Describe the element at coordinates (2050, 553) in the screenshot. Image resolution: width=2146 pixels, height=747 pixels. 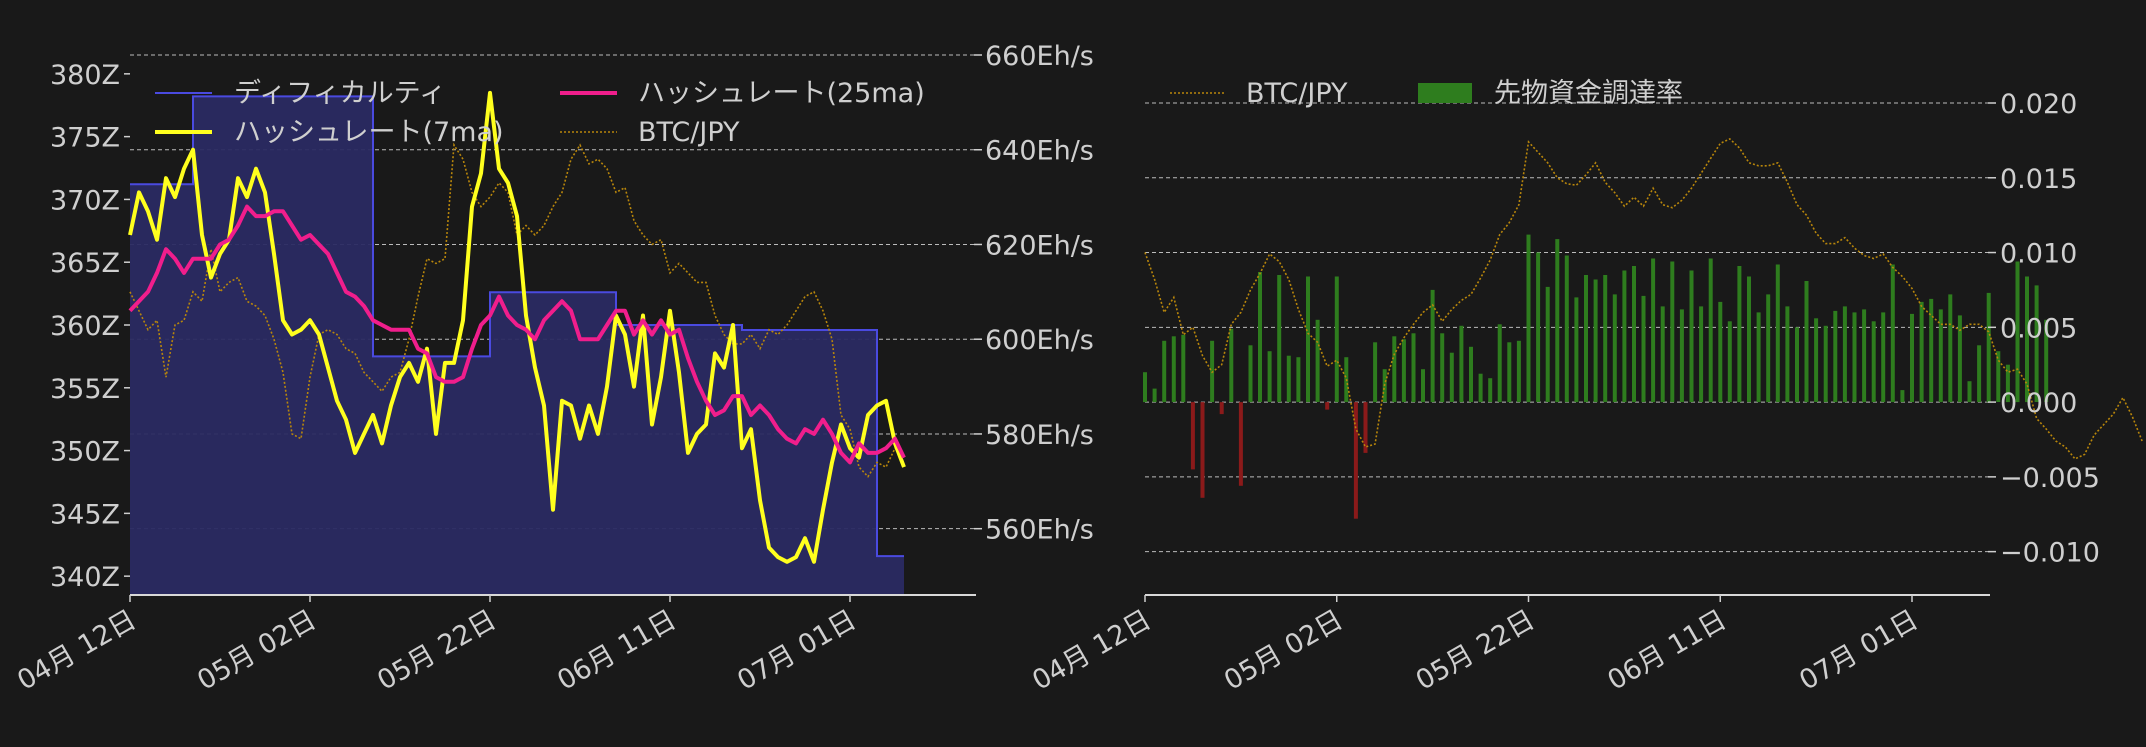
I see `right-tick-label: −0.010` at that location.